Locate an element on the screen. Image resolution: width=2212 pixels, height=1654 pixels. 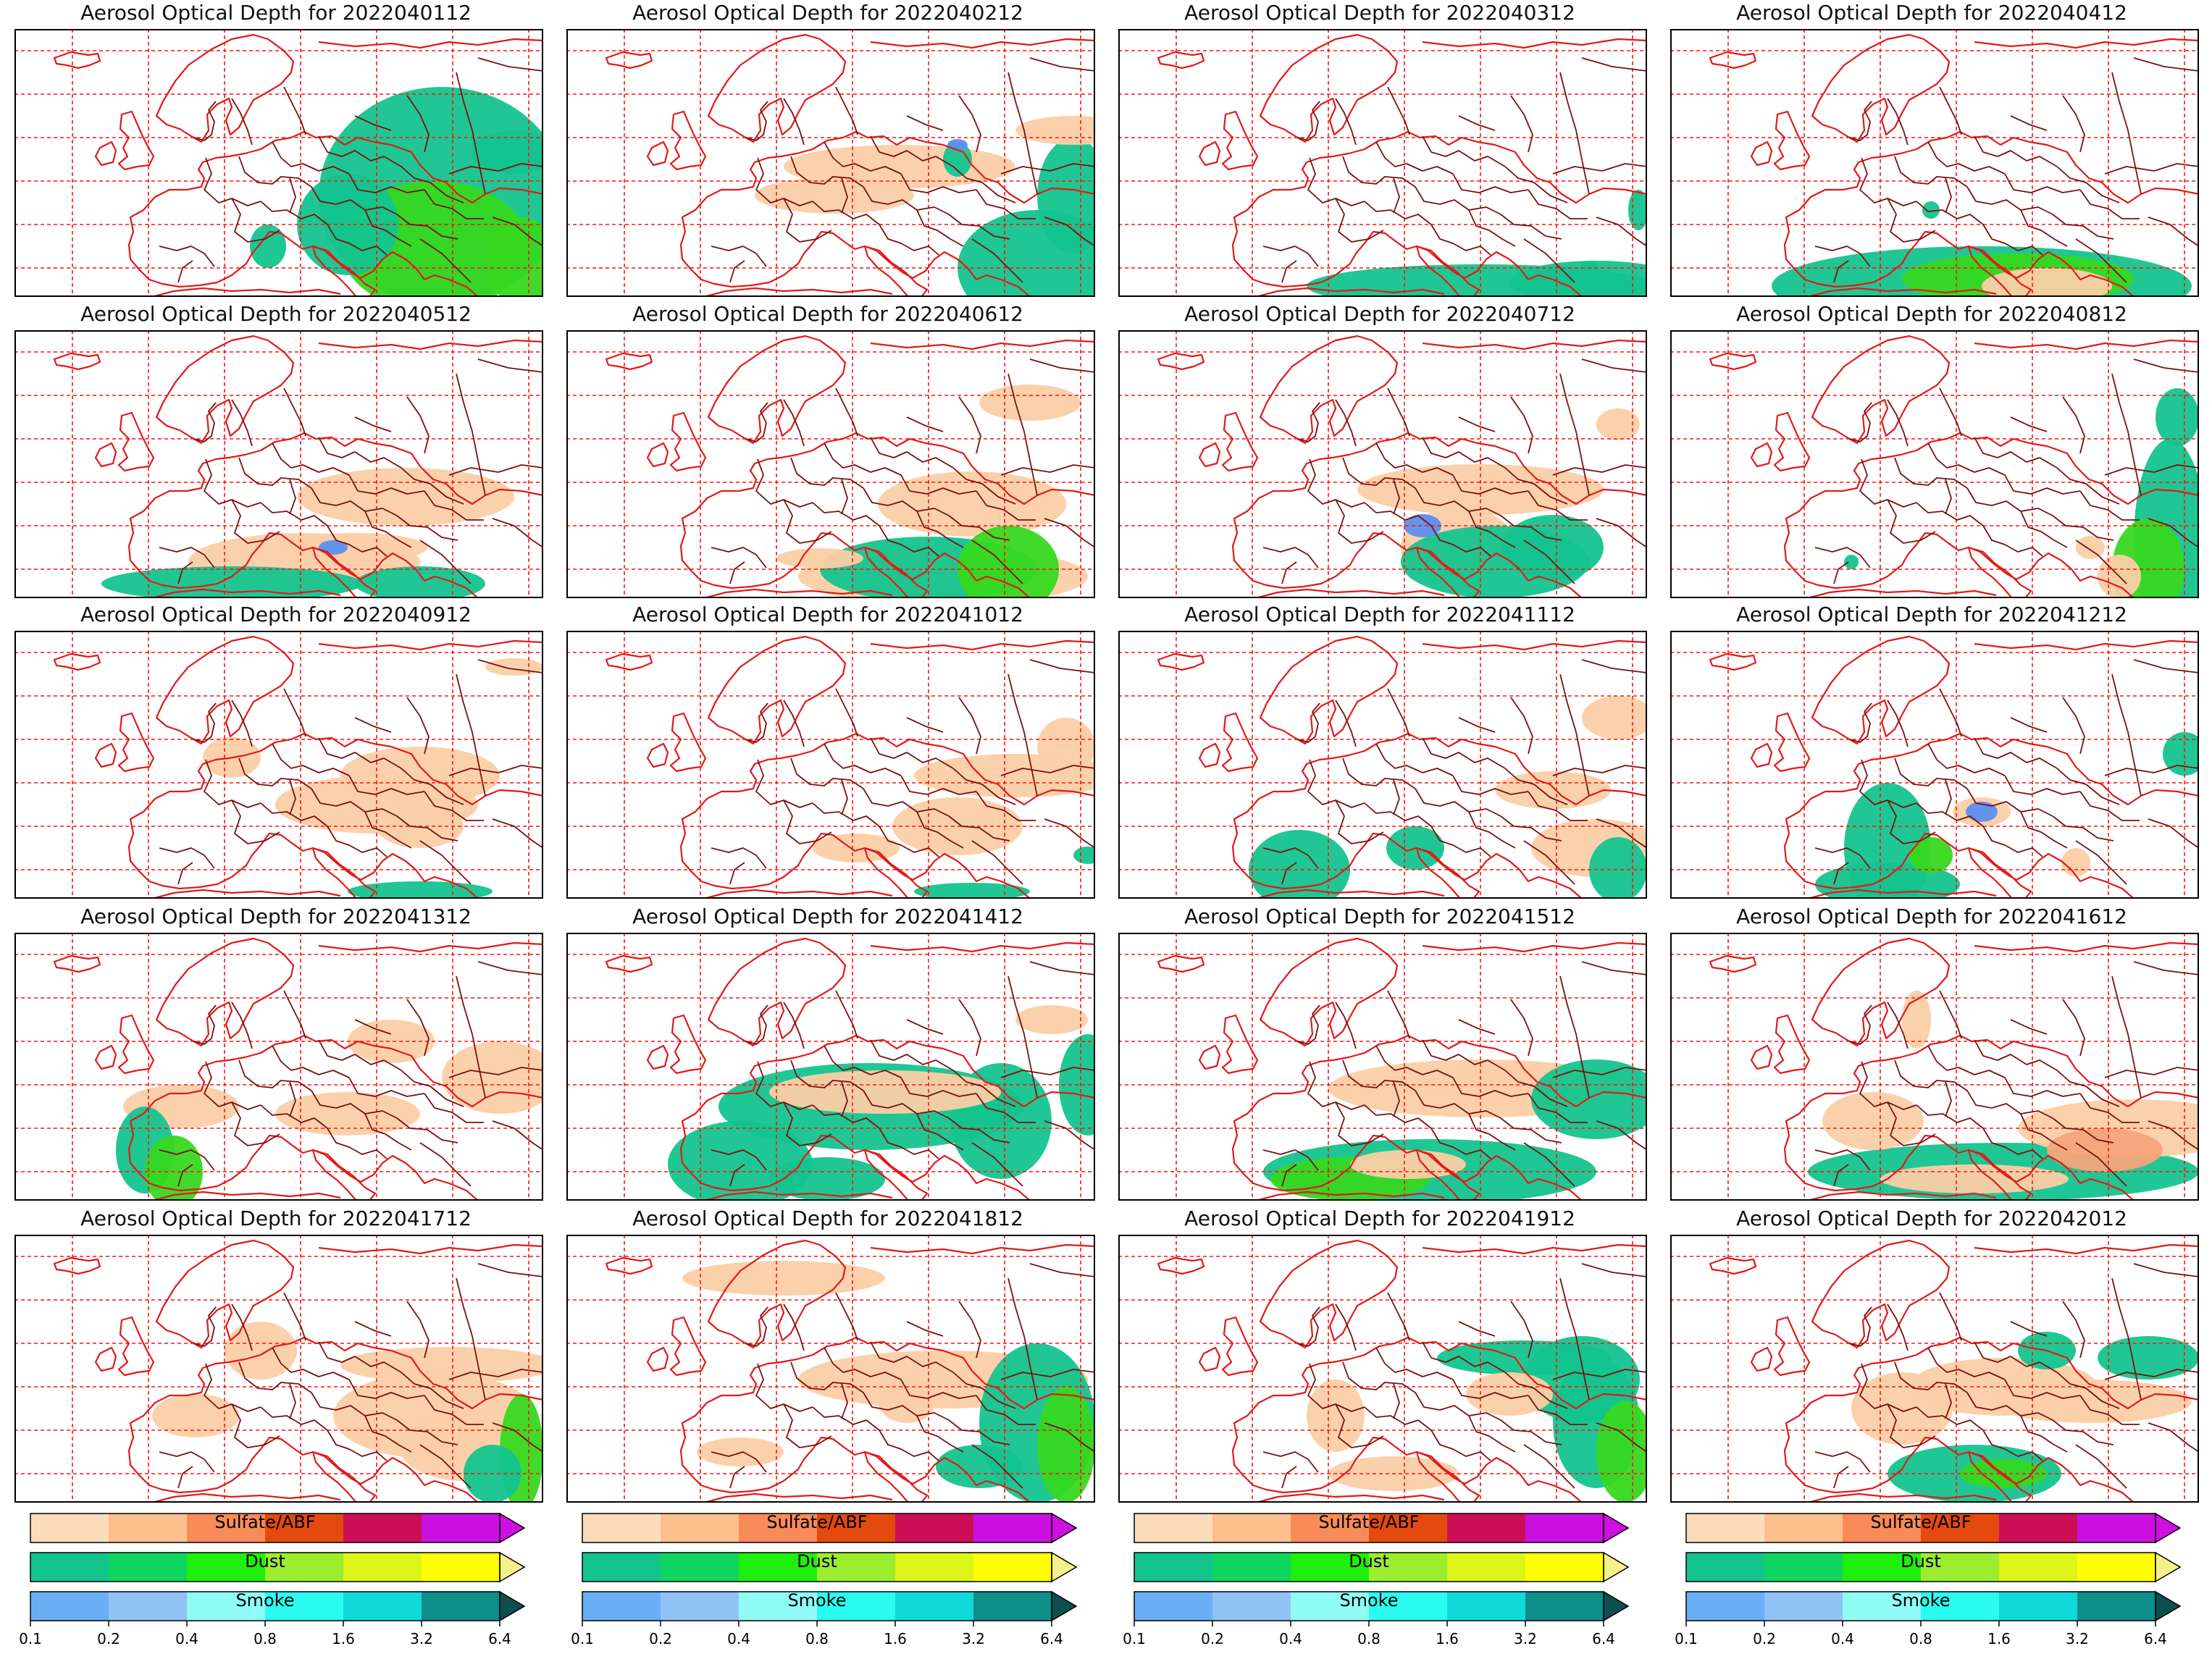
aod-map is located at coordinates (830, 464).